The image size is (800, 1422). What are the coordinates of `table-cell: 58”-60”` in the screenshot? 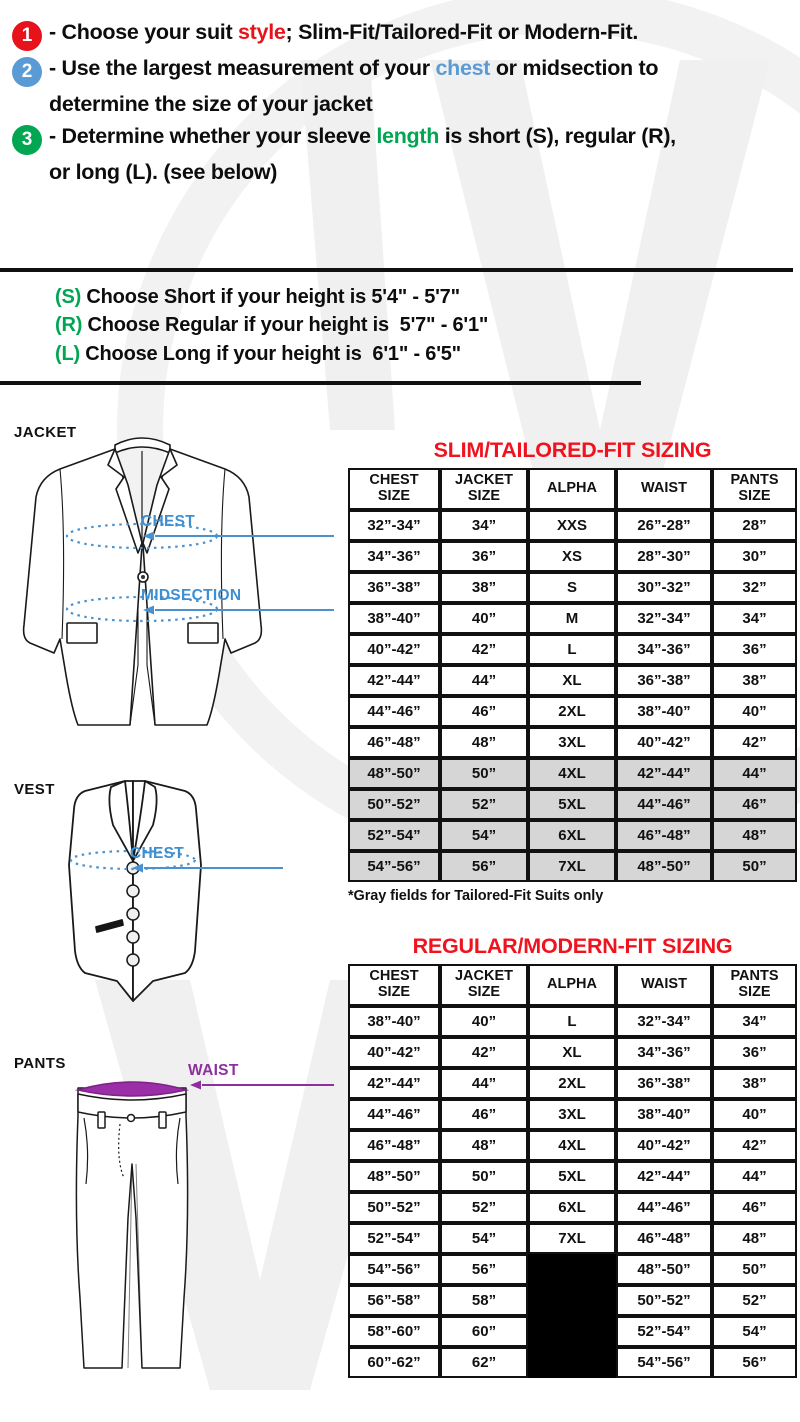 It's located at (394, 1331).